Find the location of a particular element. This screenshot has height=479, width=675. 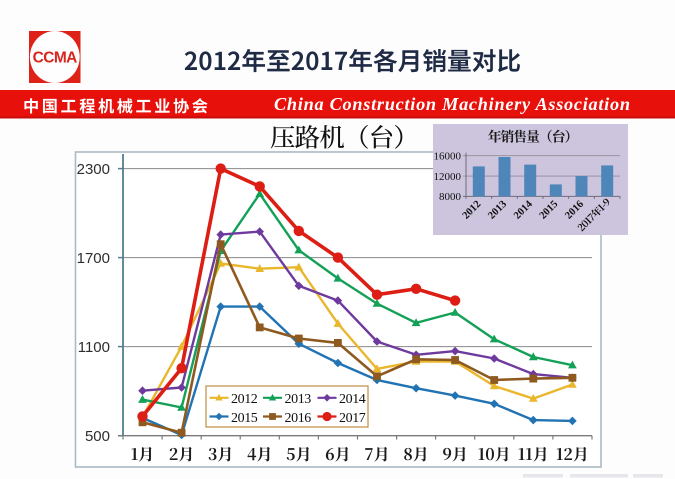

svg-text: 1100 is located at coordinates (94, 347).